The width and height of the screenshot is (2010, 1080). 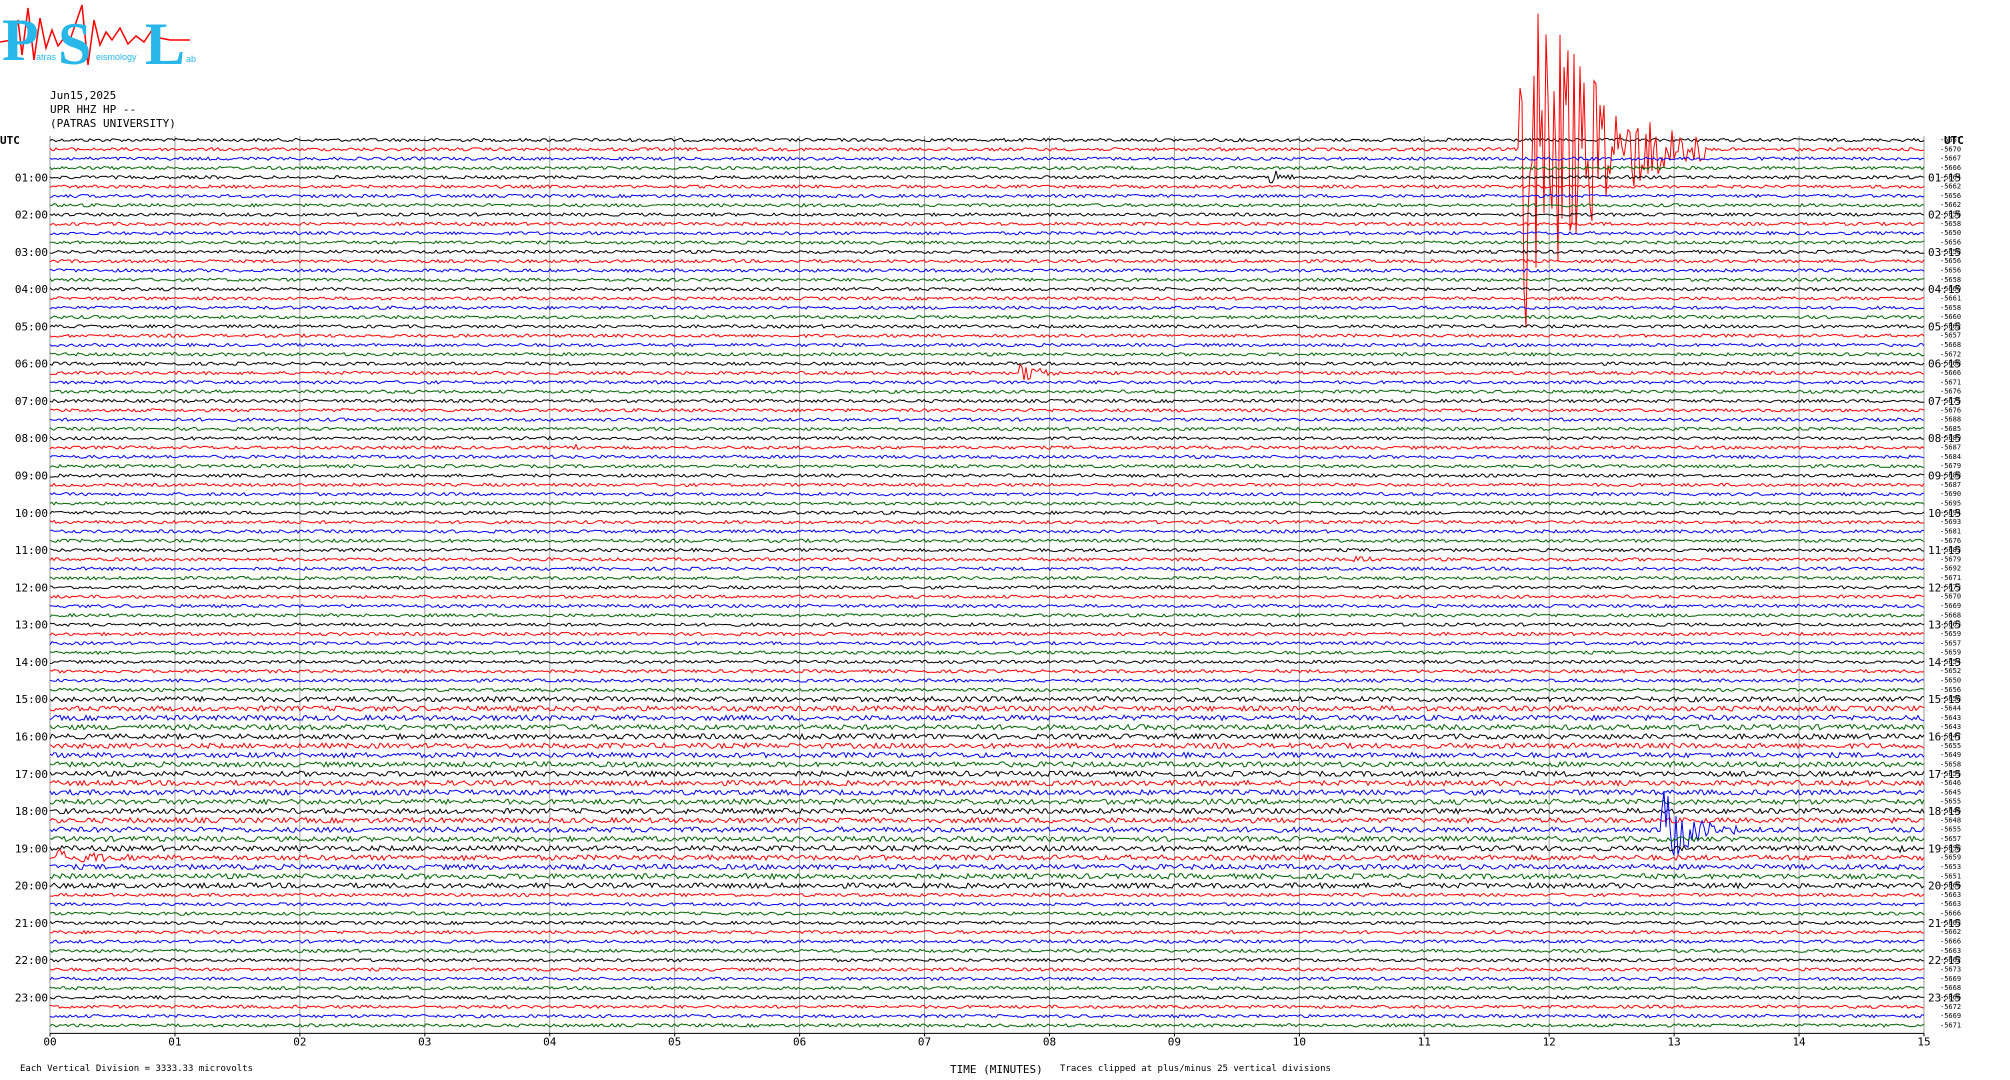 I want to click on right-hour-label: 14:15, so click(x=1944, y=662).